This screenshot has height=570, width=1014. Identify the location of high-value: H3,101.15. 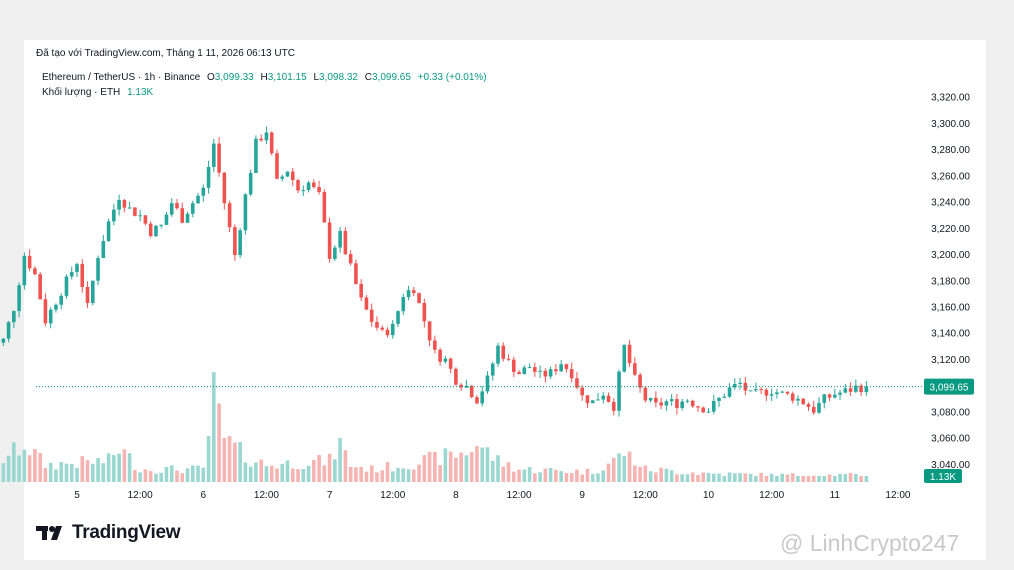
(283, 77).